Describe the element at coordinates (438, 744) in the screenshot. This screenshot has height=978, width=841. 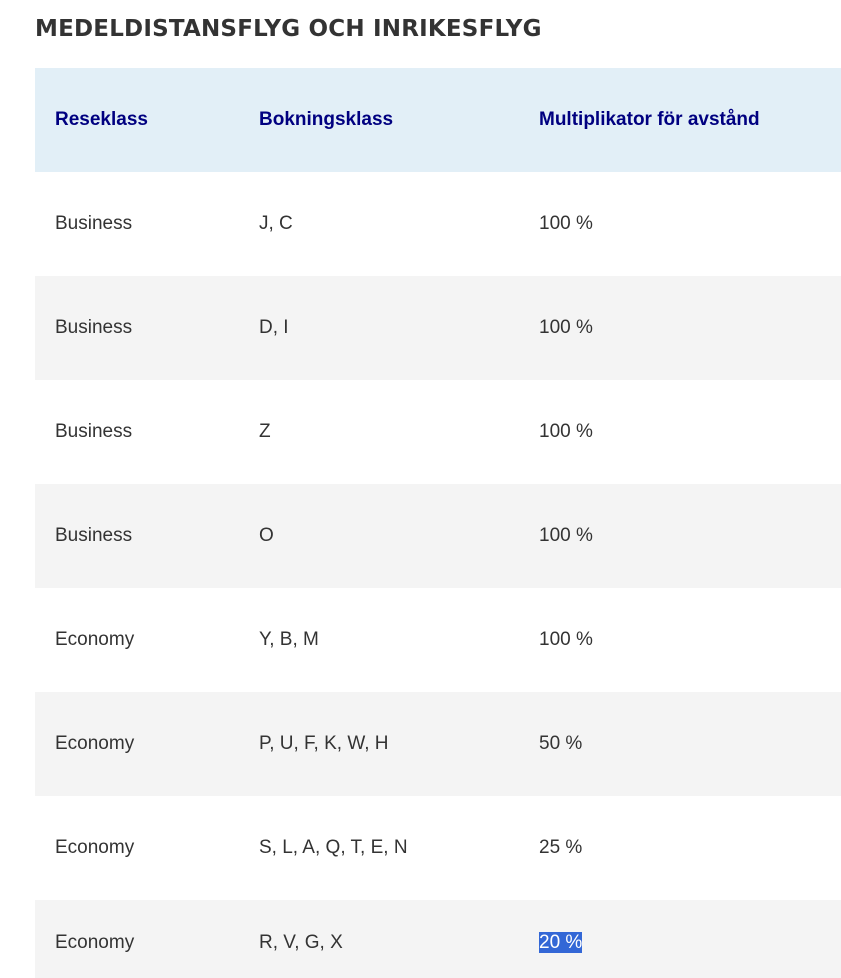
I see `table-row: Economy P, U, F, K, W, H 50 %` at that location.